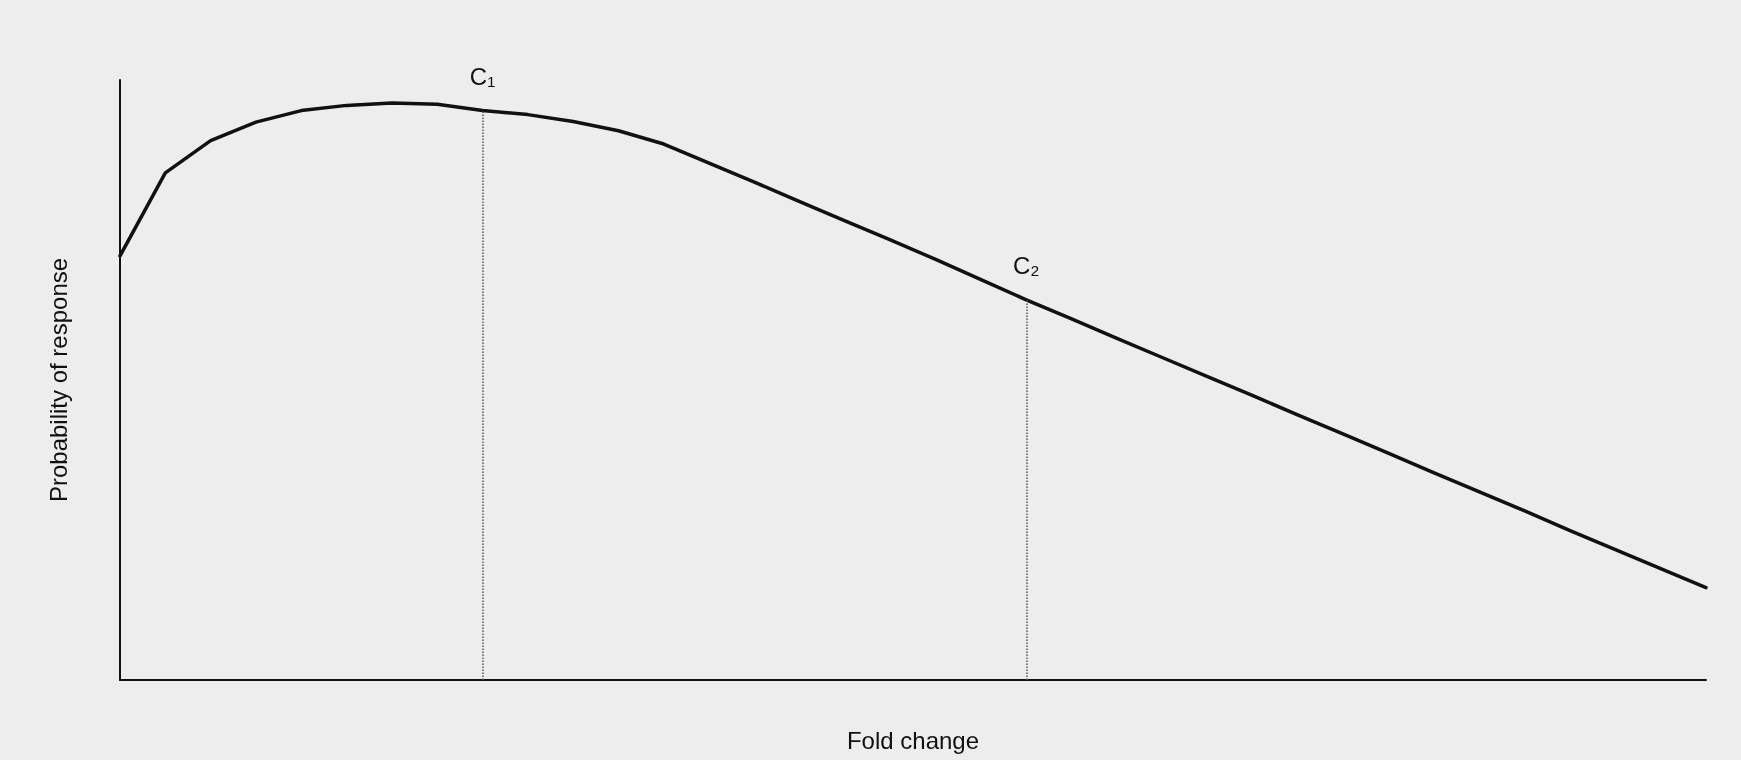  I want to click on text: C₁, so click(482, 77).